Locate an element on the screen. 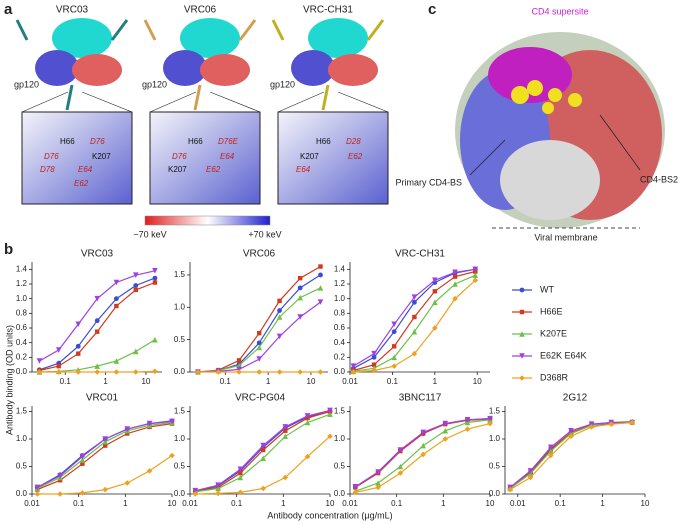 Image resolution: width=685 pixels, height=524 pixels. fab is located at coordinates (328, 65).